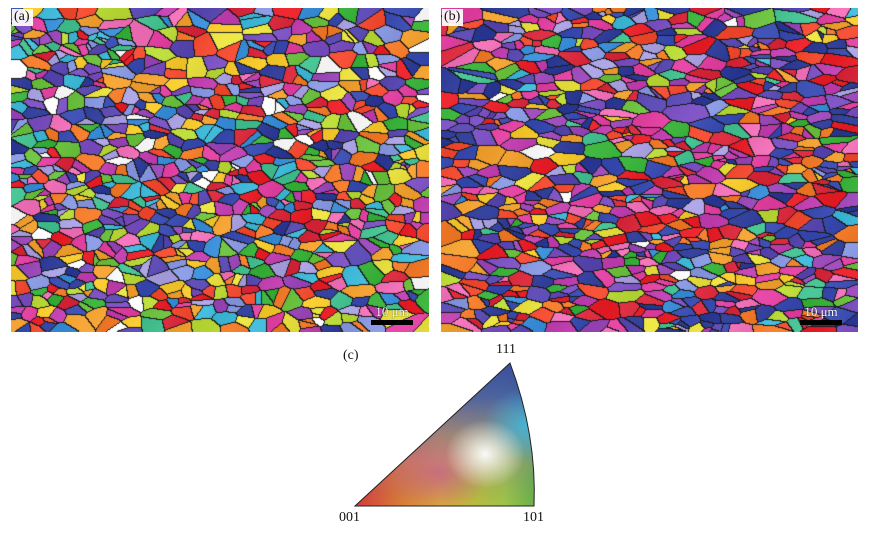  I want to click on ipf-color-gradient, so click(445, 434).